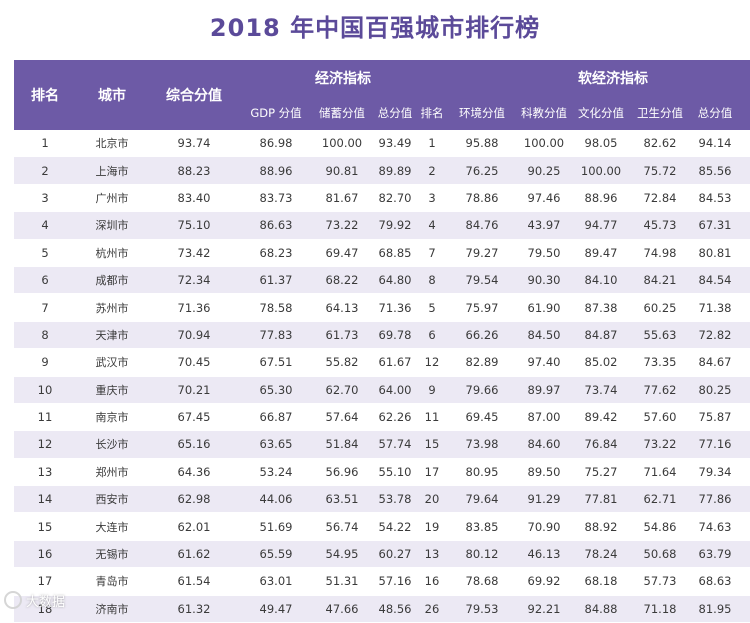 The width and height of the screenshot is (750, 623). Describe the element at coordinates (342, 609) in the screenshot. I see `cell-savings-score: 47.66` at that location.